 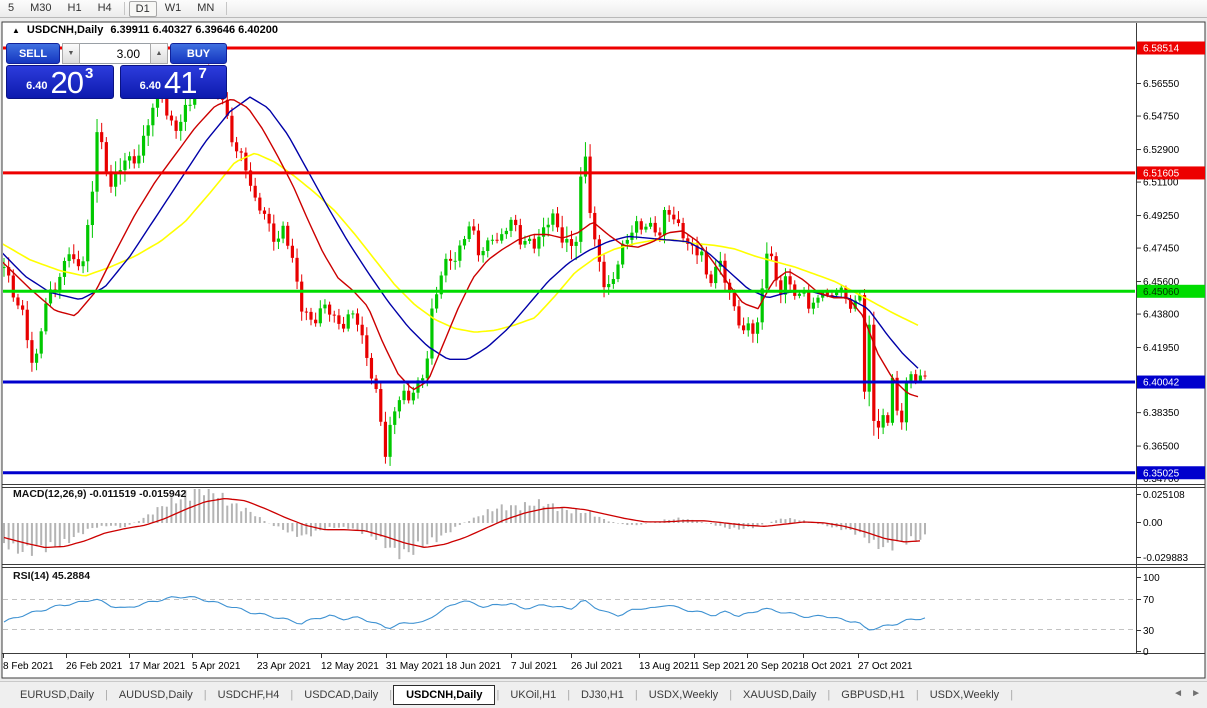 I want to click on price-badge-blue, so click(x=1171, y=473).